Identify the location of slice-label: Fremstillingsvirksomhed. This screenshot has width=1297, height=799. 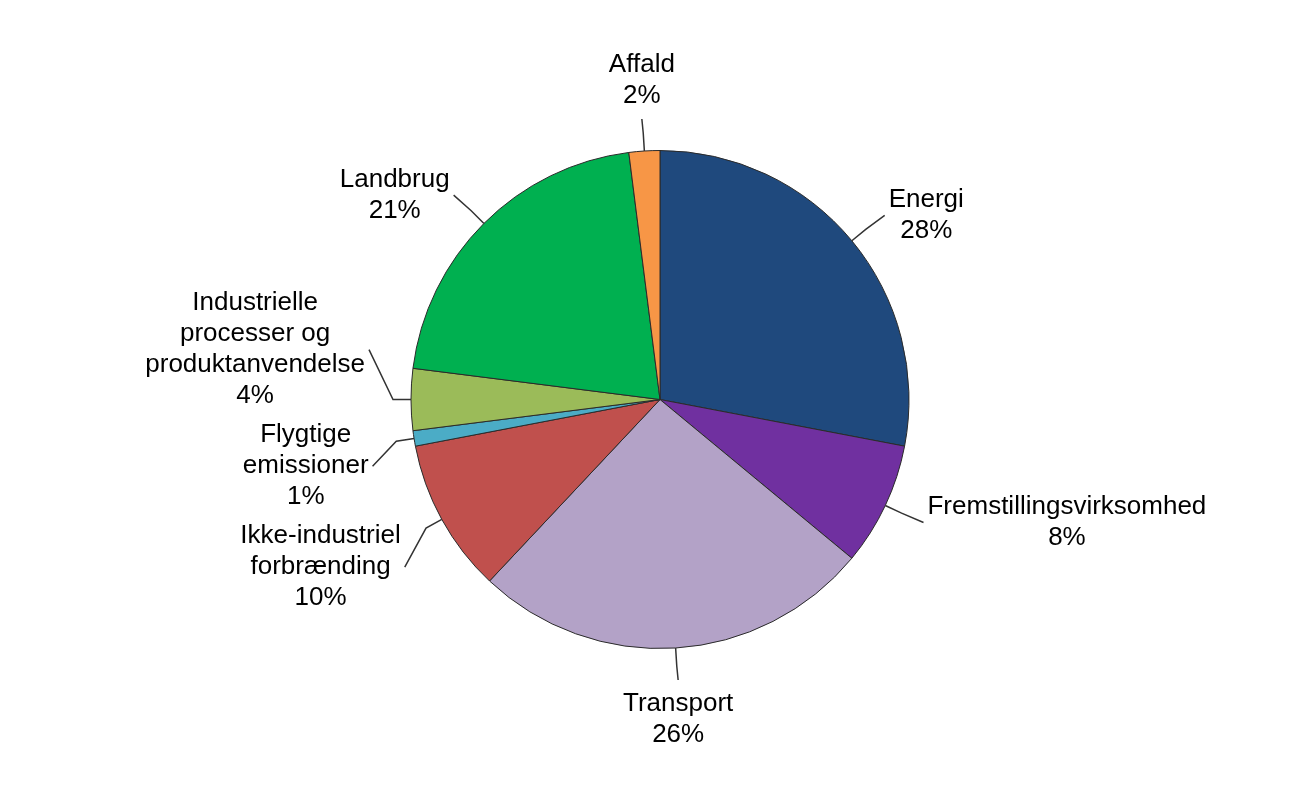
(1067, 505).